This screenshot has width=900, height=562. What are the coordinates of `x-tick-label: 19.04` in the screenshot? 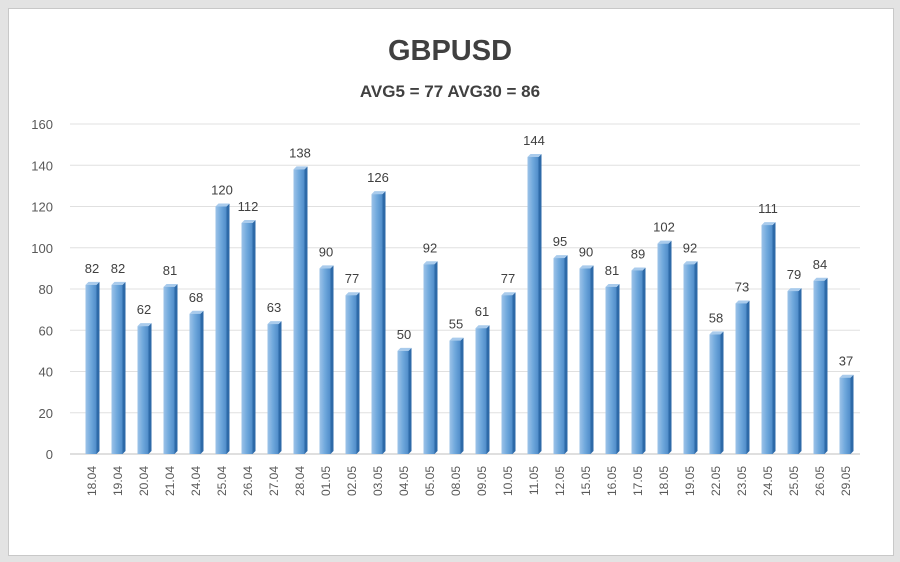 It's located at (118, 481).